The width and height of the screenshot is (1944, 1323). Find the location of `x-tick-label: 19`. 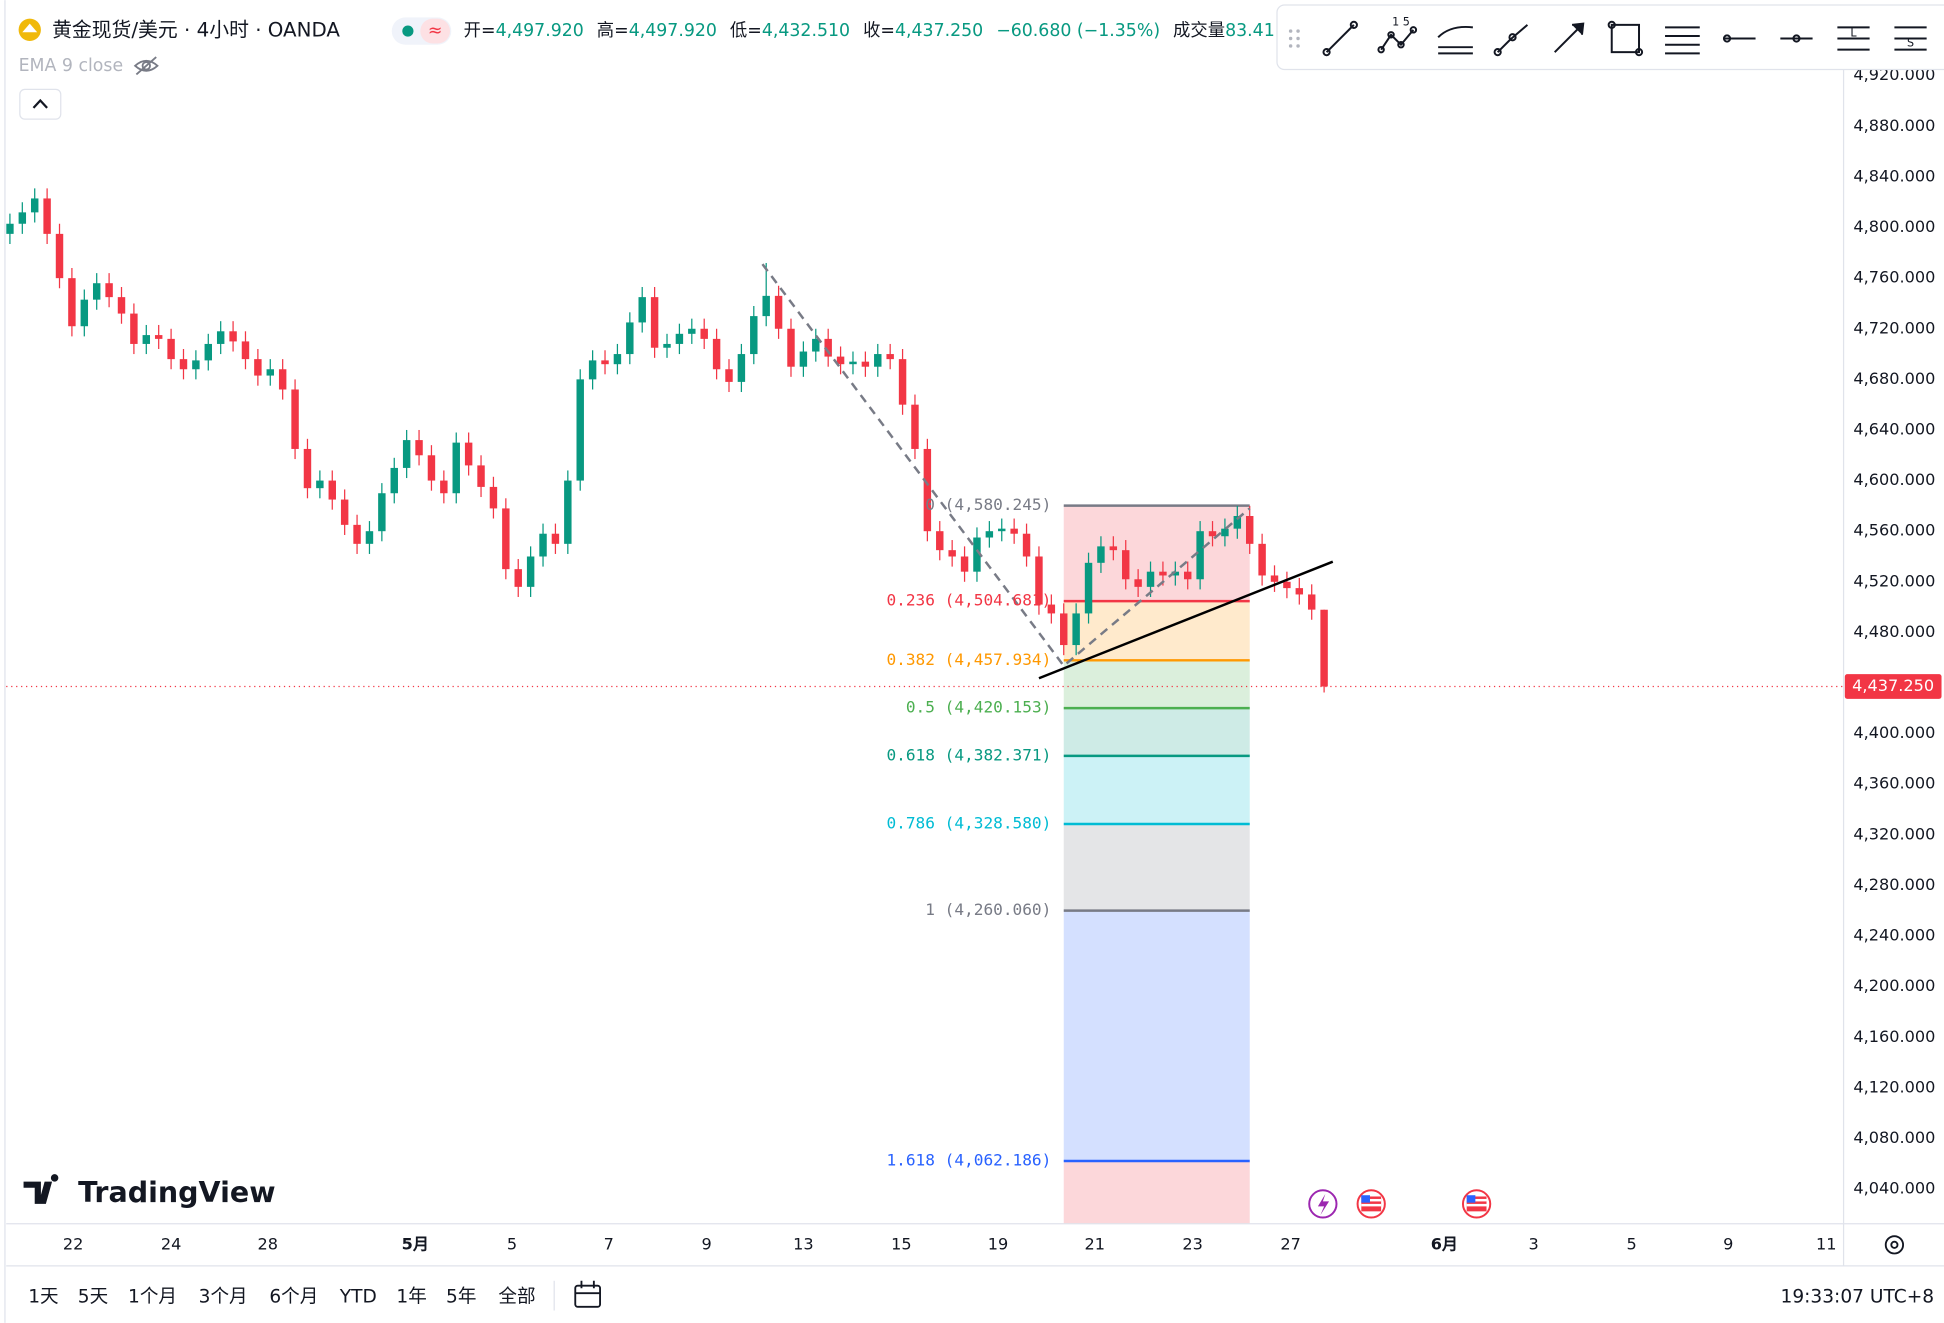

x-tick-label: 19 is located at coordinates (998, 1243).